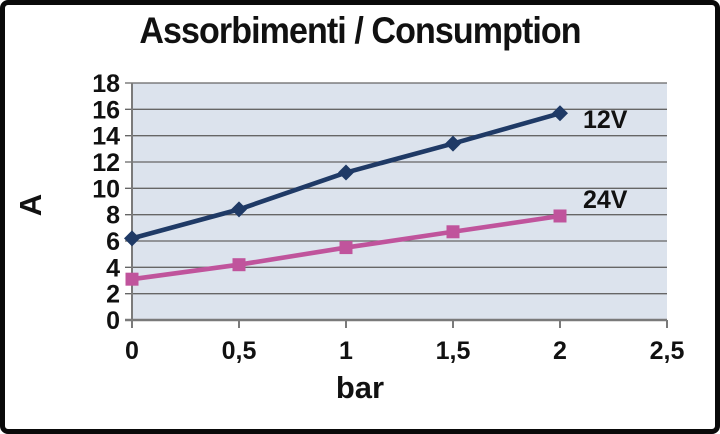 This screenshot has height=434, width=720. I want to click on y-tick-label: 18, so click(106, 84).